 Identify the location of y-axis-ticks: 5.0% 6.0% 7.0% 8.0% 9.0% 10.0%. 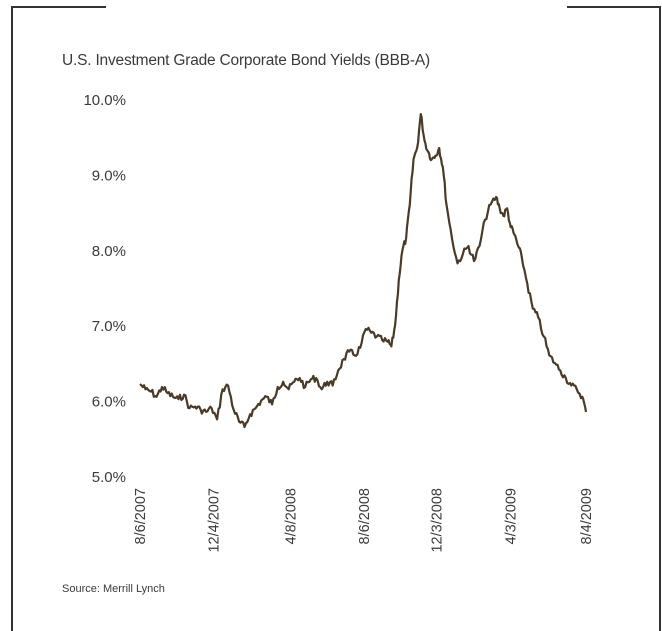
(104, 289).